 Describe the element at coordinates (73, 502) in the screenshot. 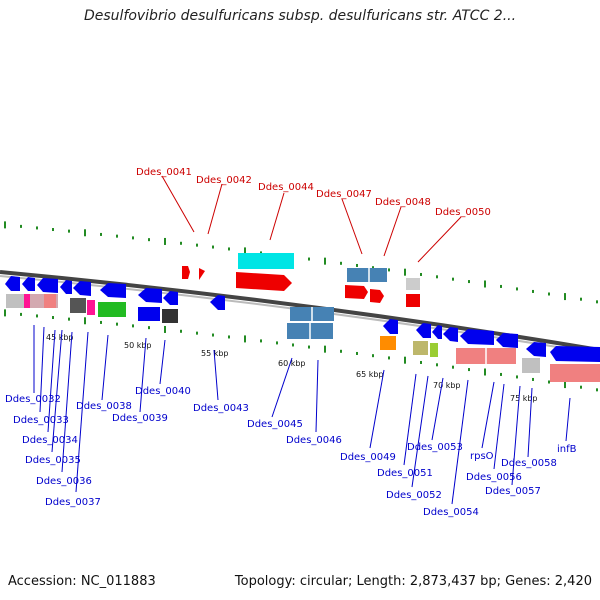

I see `gene-label-bottom: Ddes_0037` at that location.